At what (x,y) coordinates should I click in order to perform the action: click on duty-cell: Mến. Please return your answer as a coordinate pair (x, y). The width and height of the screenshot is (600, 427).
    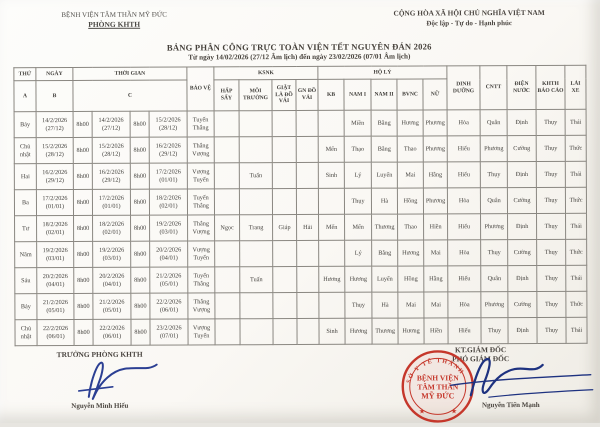
    Looking at the image, I should click on (331, 149).